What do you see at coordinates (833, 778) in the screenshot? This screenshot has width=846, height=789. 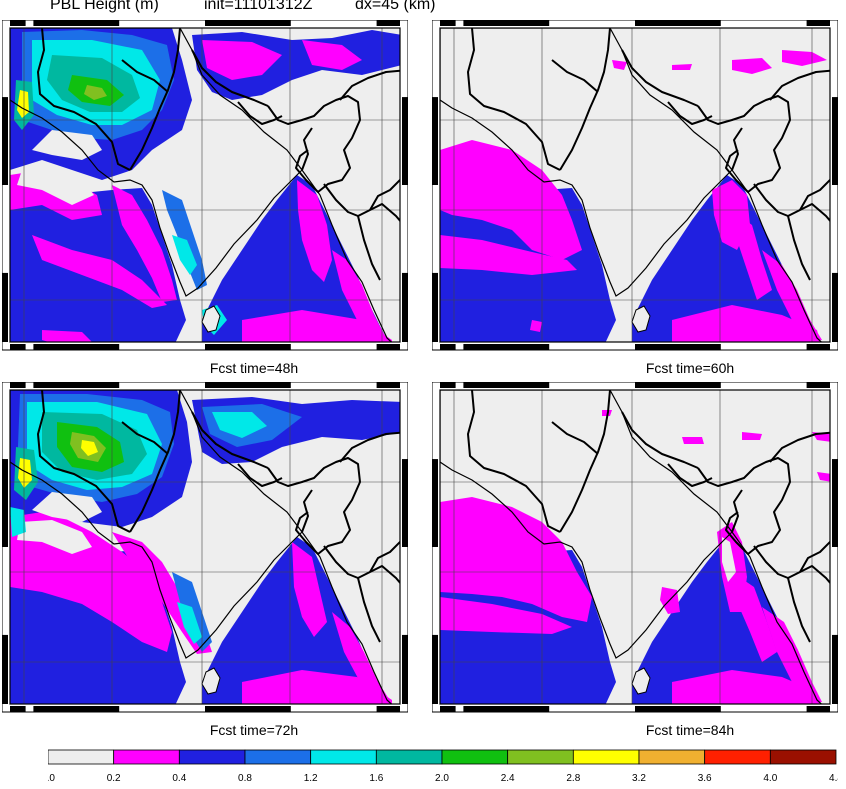 I see `colorbar-tick-label: 4.4` at bounding box center [833, 778].